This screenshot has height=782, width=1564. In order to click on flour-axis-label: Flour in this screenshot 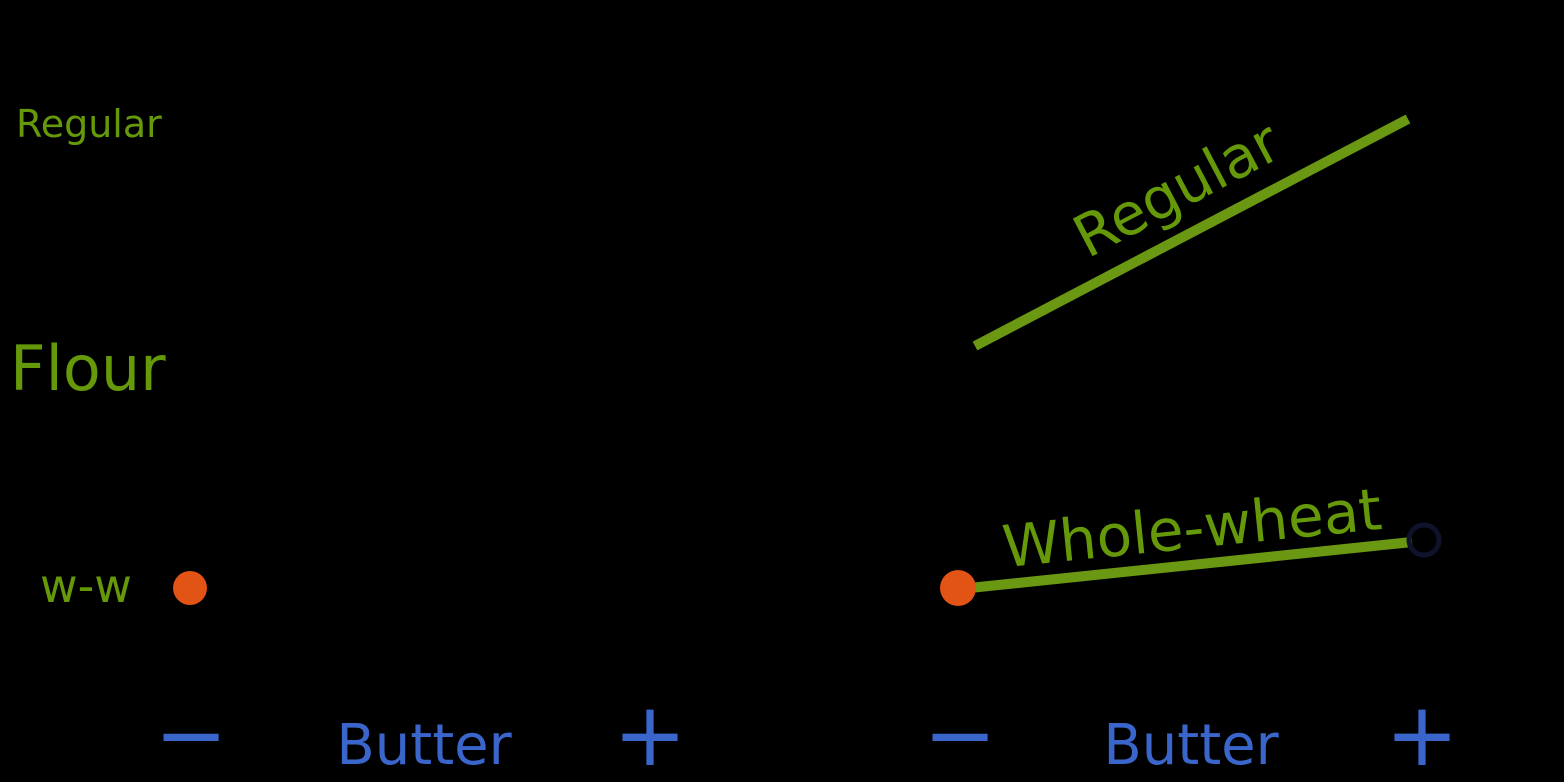, I will do `click(88, 368)`.